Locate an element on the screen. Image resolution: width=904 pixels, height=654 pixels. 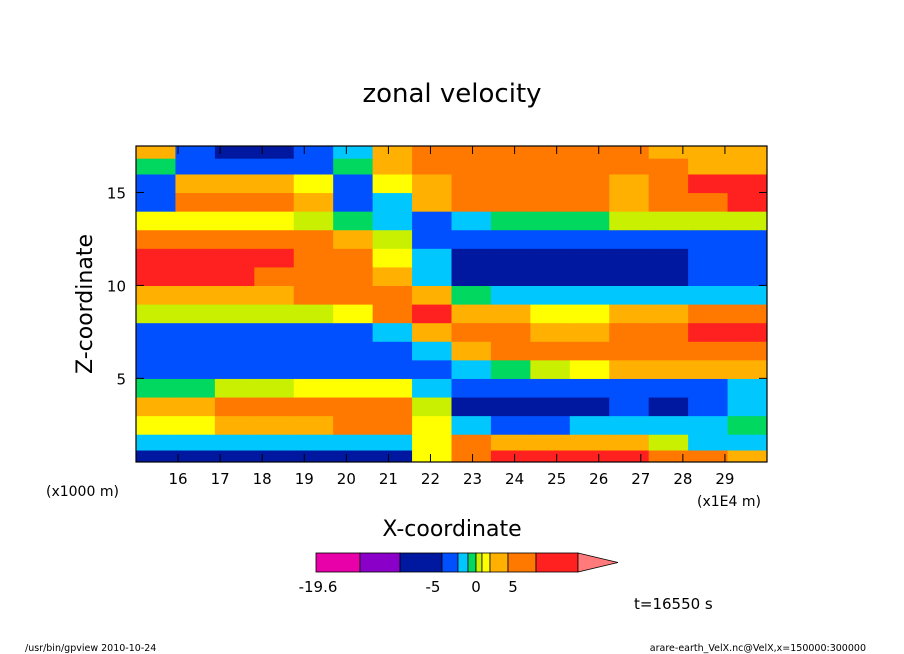
time-label: t=16550 s is located at coordinates (673, 604).